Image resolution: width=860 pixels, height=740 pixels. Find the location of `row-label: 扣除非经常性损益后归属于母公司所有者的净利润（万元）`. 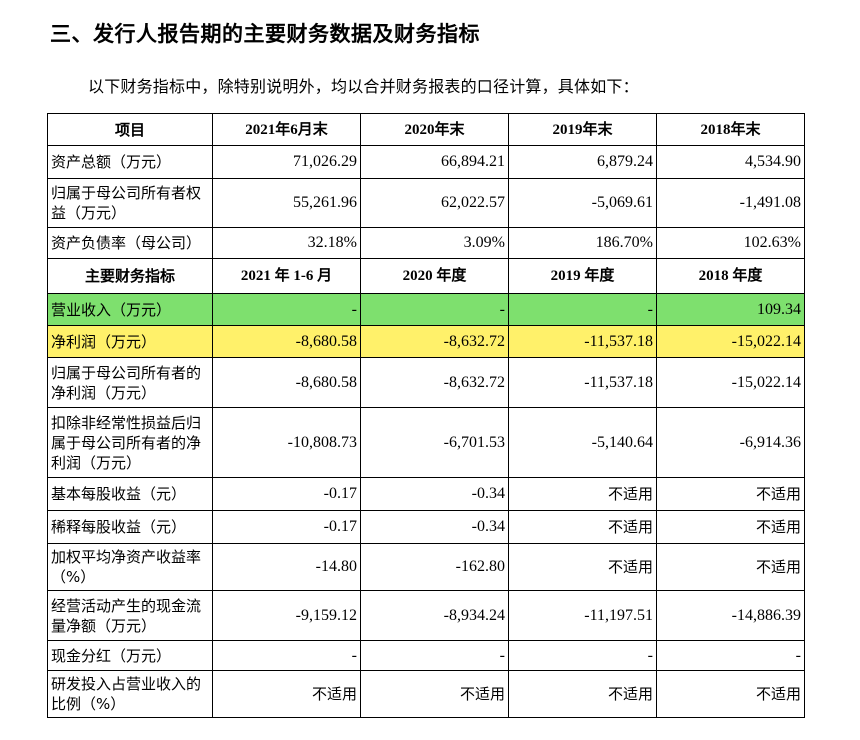

row-label: 扣除非经常性损益后归属于母公司所有者的净利润（万元） is located at coordinates (130, 442).